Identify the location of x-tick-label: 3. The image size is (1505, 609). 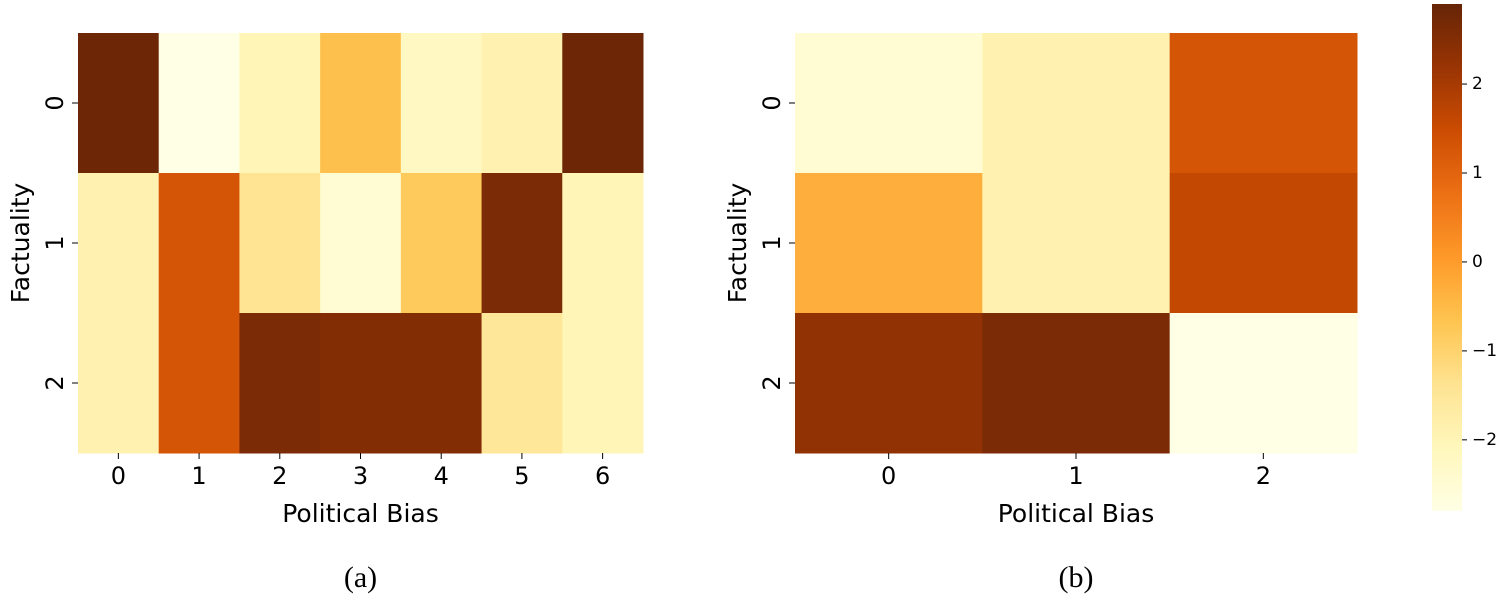
(360, 476).